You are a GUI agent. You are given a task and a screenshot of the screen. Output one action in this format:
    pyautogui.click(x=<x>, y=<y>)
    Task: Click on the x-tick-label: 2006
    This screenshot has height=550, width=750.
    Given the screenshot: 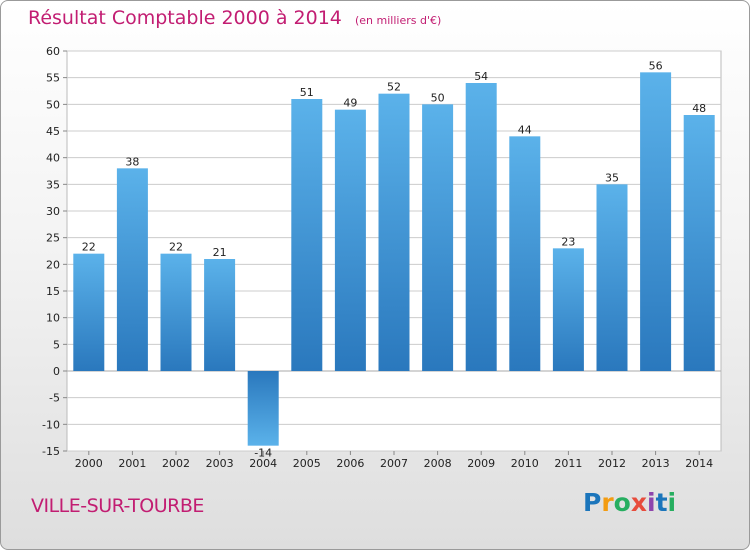 What is the action you would take?
    pyautogui.click(x=350, y=463)
    